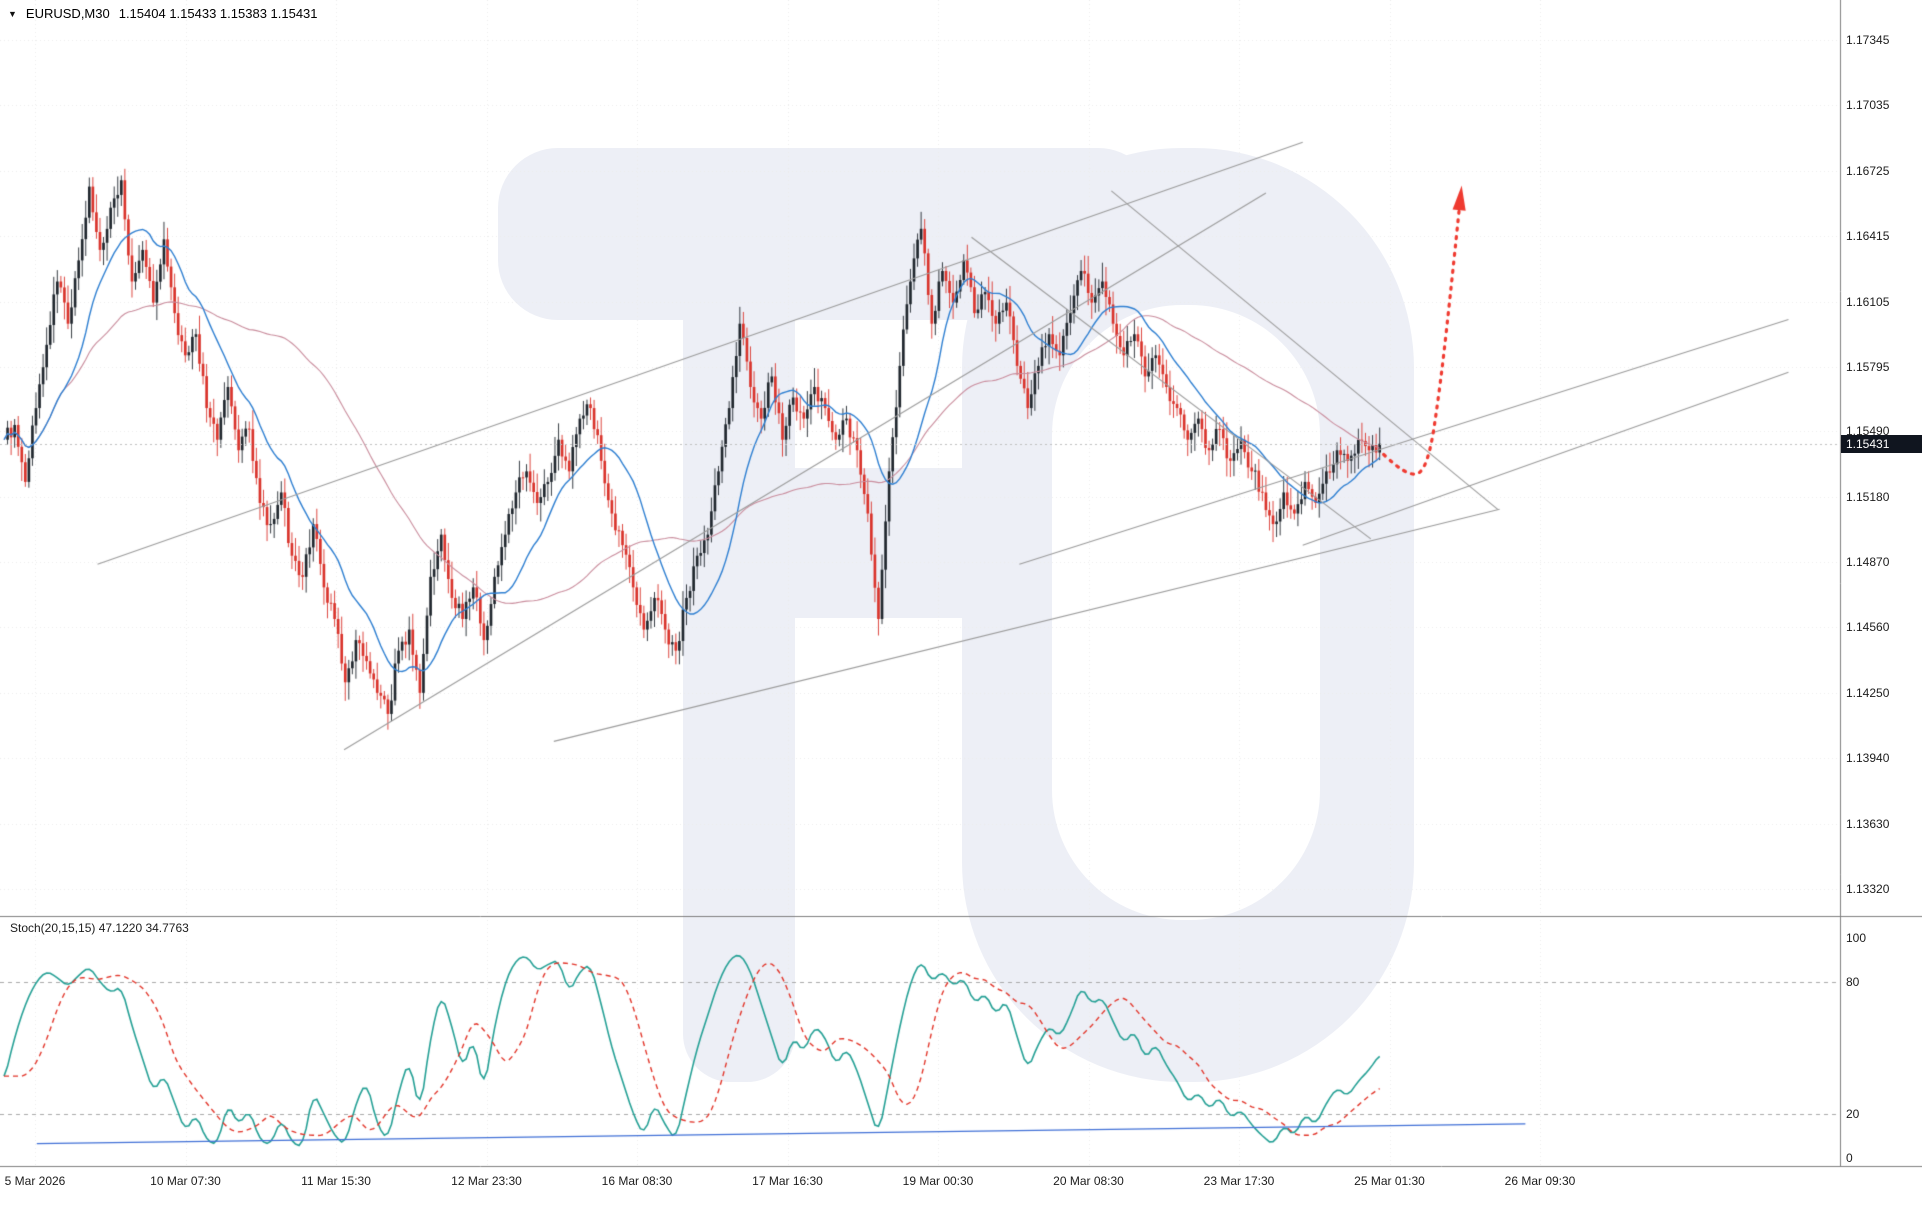 This screenshot has height=1211, width=1922. Describe the element at coordinates (143, 928) in the screenshot. I see `stoch-values: 47.1220 34.7763` at that location.